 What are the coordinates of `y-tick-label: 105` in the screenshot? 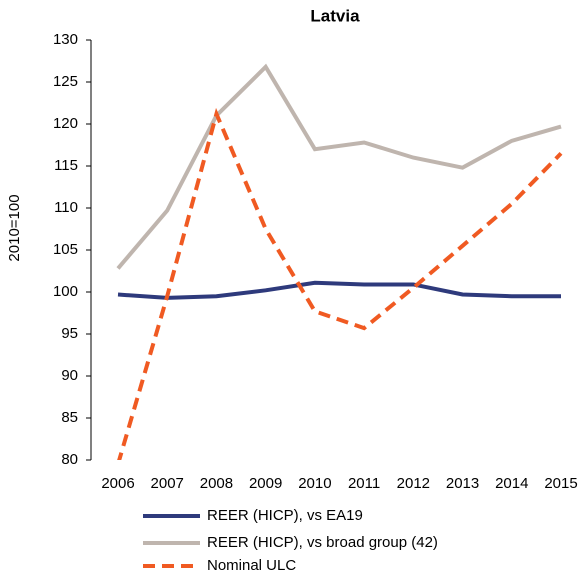 It's located at (65, 249).